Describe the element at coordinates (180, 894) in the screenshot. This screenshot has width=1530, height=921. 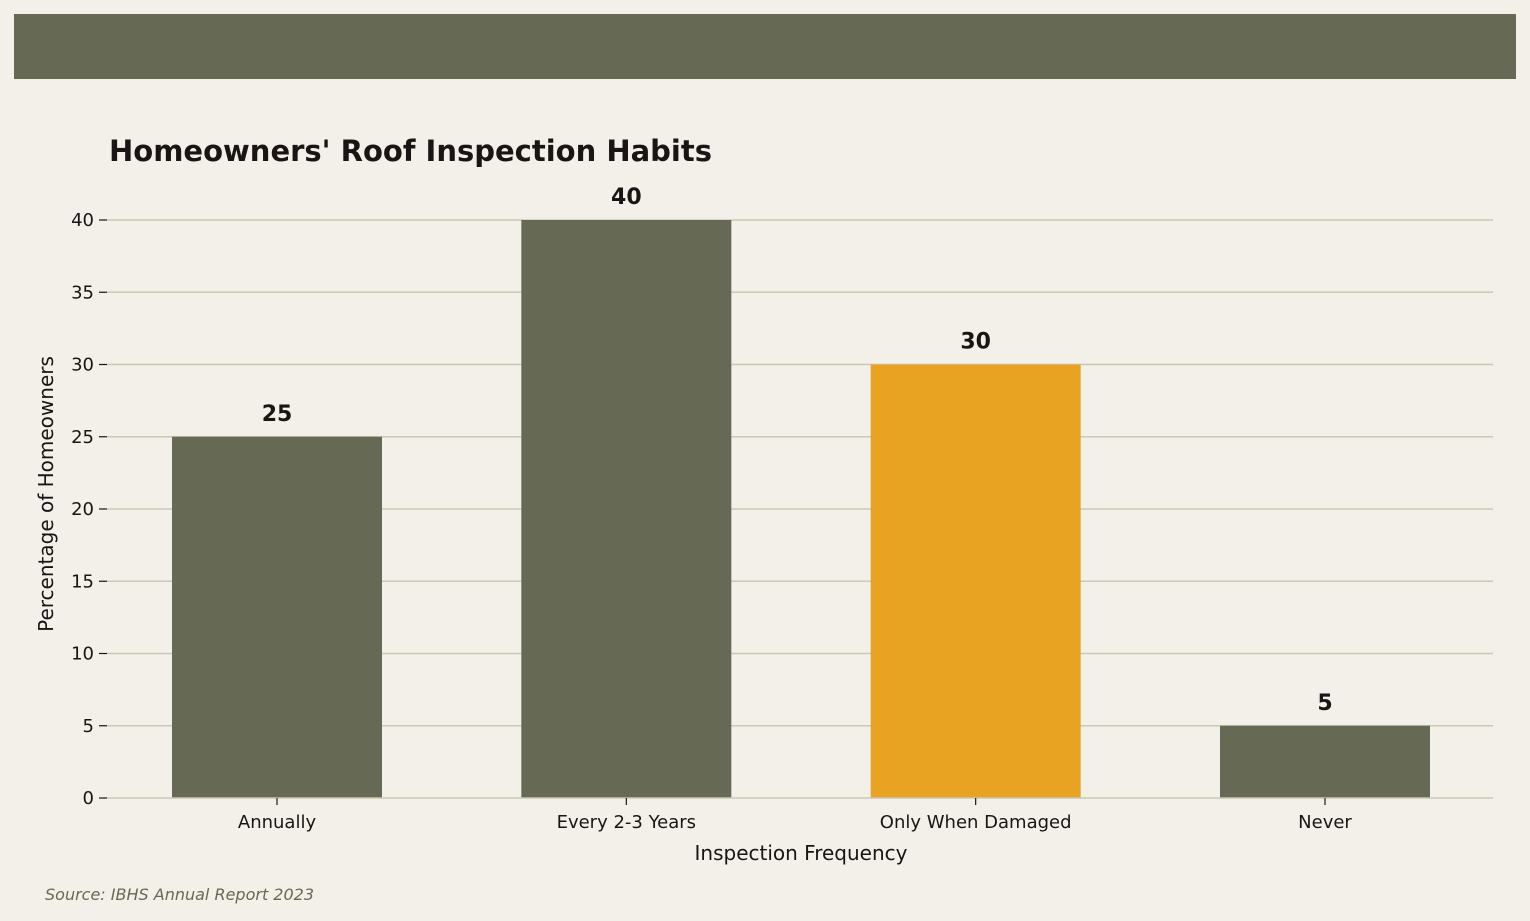
I see `source-note: Source: IBHS Annual Report 2023` at that location.